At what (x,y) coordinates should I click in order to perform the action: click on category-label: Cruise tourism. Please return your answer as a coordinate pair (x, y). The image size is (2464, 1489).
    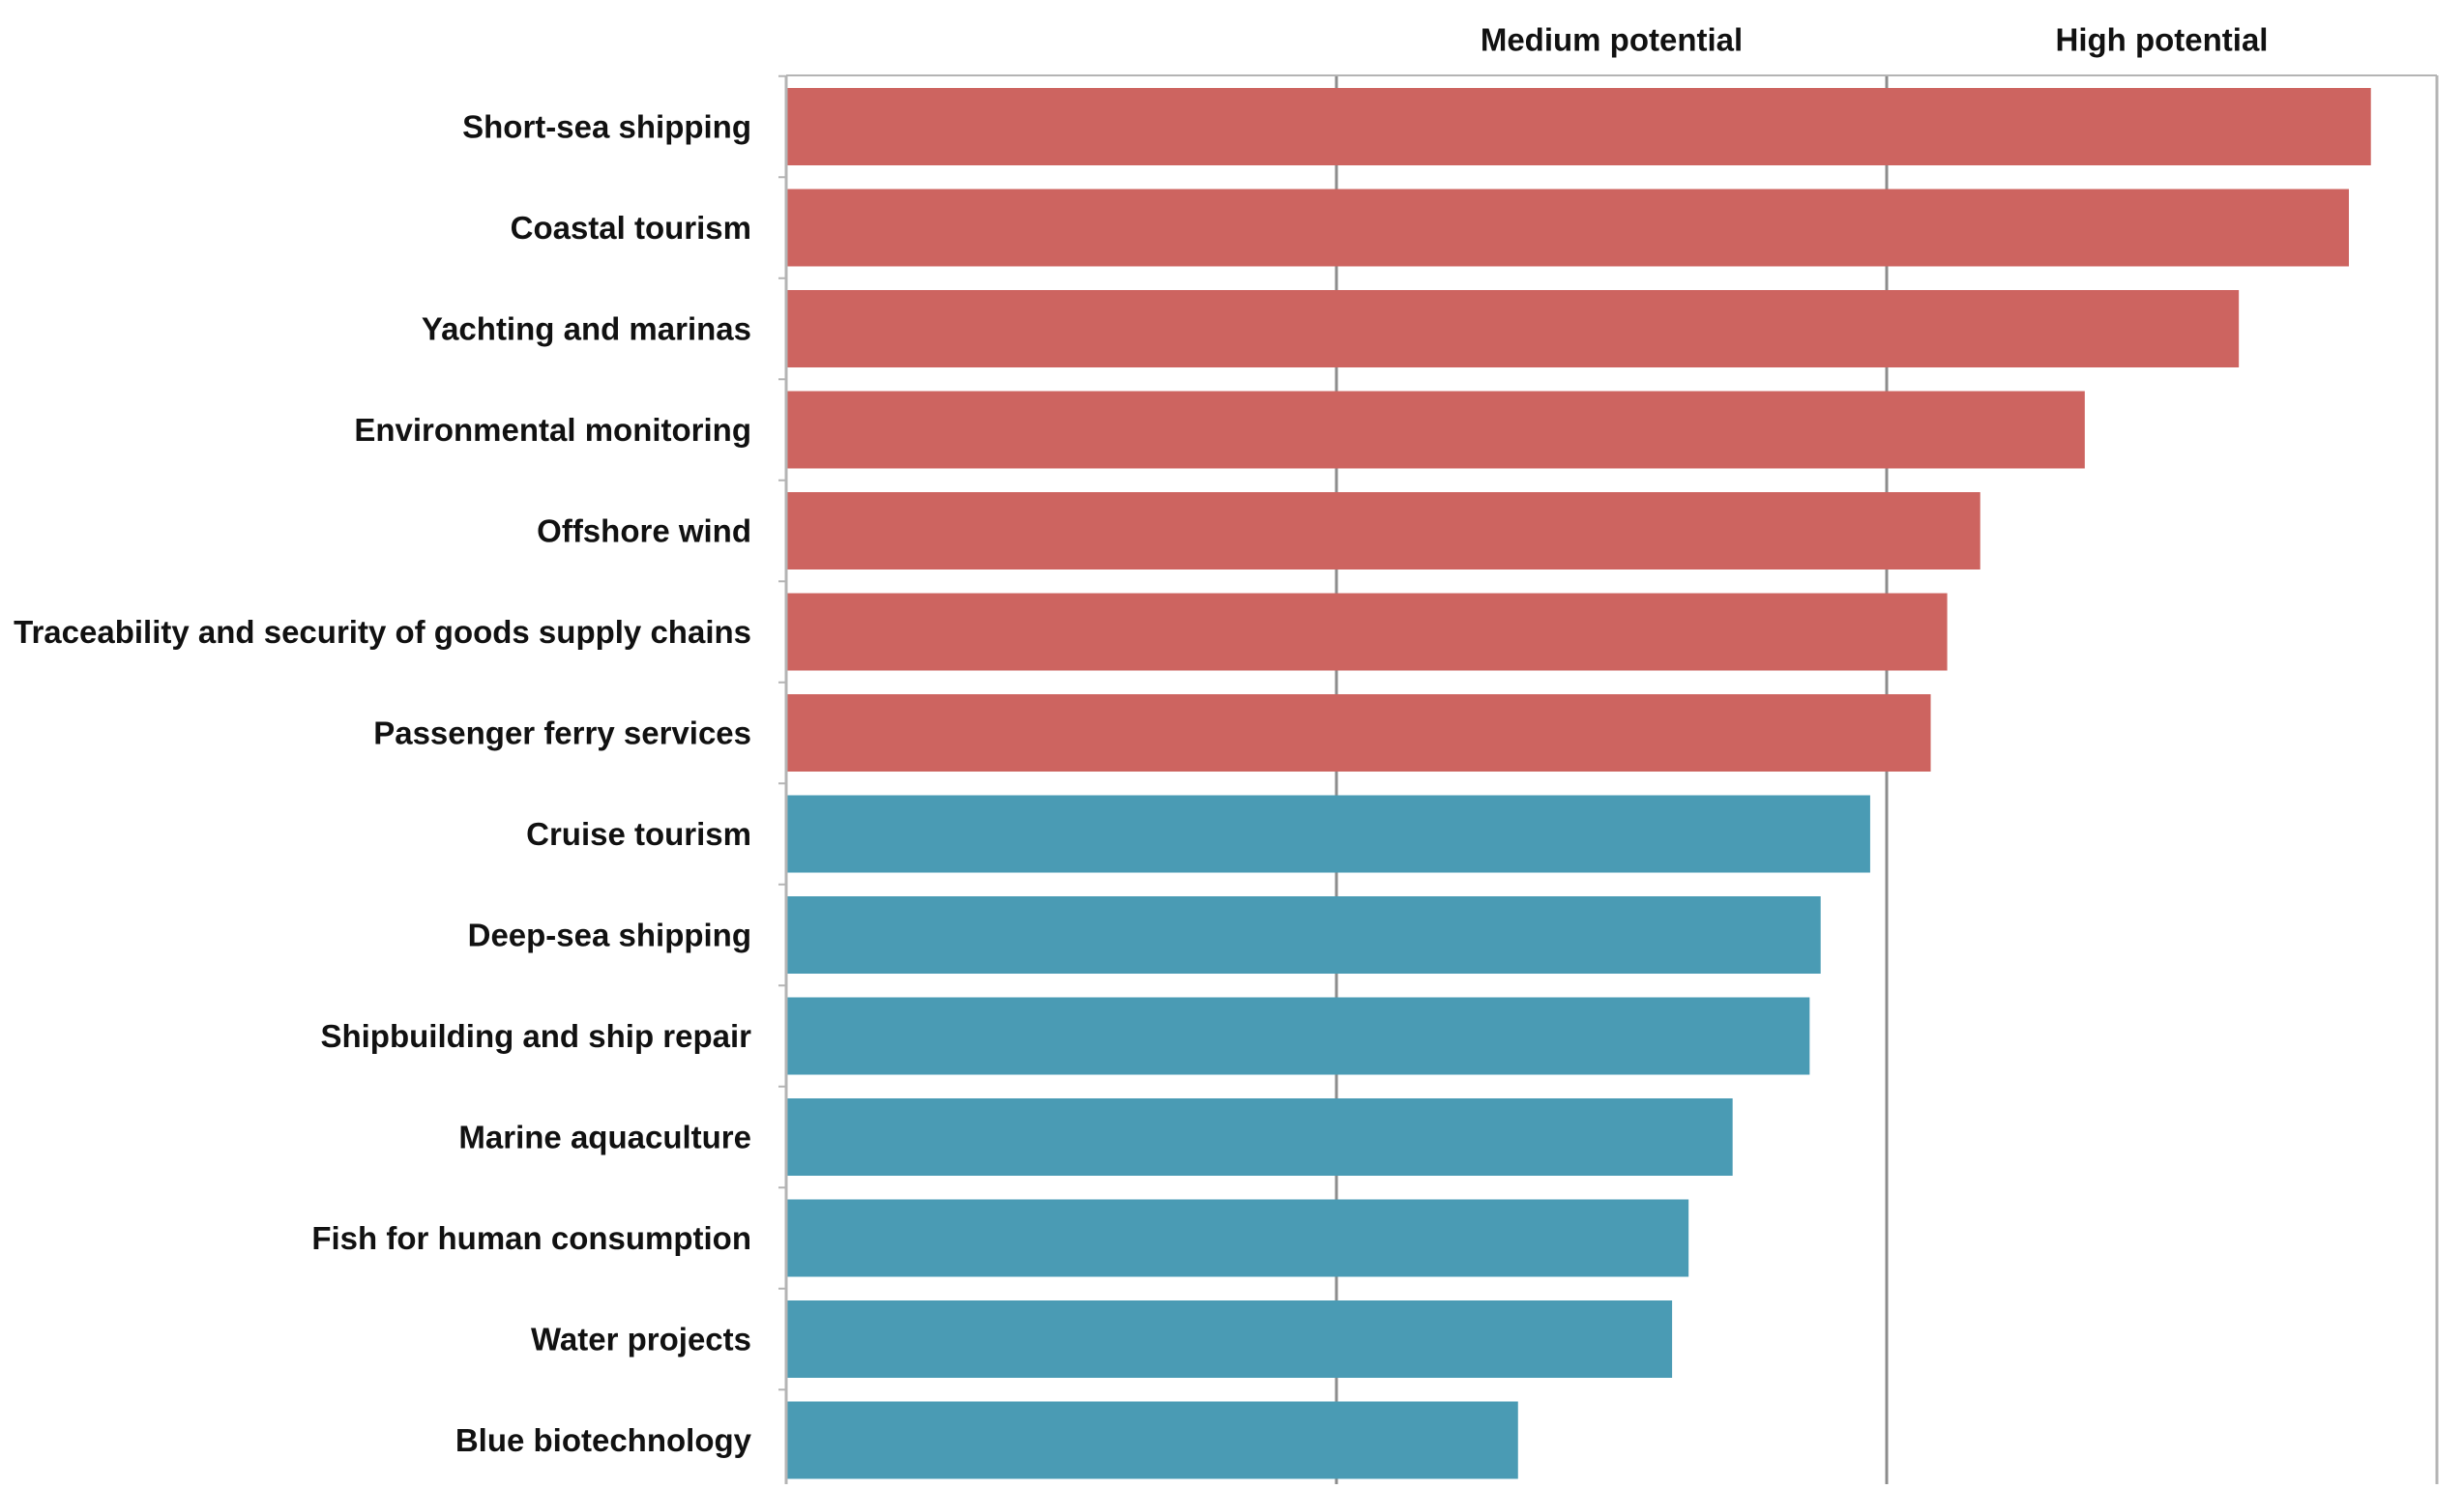
    Looking at the image, I should click on (638, 834).